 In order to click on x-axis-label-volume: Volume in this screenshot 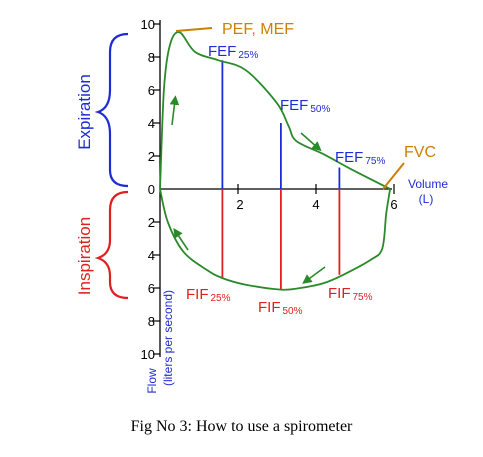, I will do `click(428, 184)`.